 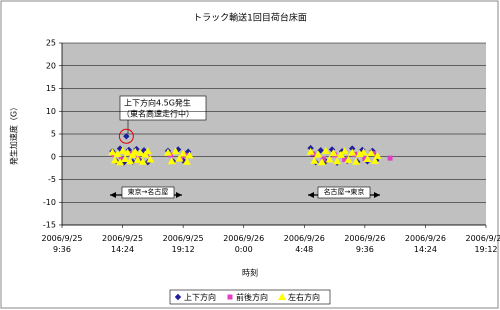 I want to click on legend-label: 左右方向, so click(x=304, y=297).